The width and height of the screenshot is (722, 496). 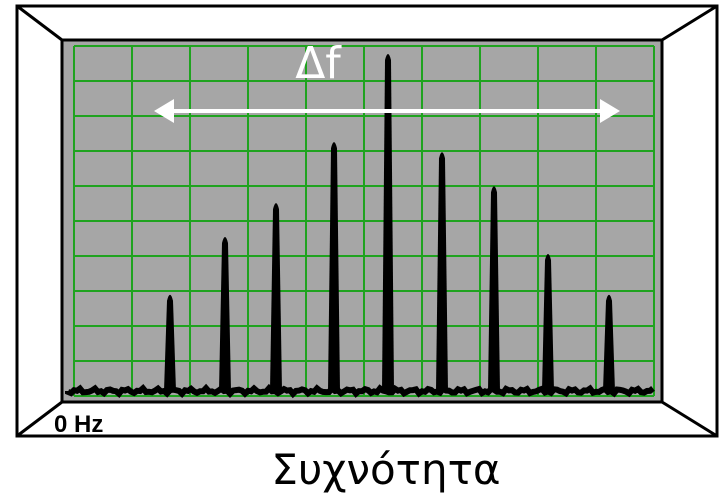 I want to click on bevel-top-right, so click(x=689, y=23).